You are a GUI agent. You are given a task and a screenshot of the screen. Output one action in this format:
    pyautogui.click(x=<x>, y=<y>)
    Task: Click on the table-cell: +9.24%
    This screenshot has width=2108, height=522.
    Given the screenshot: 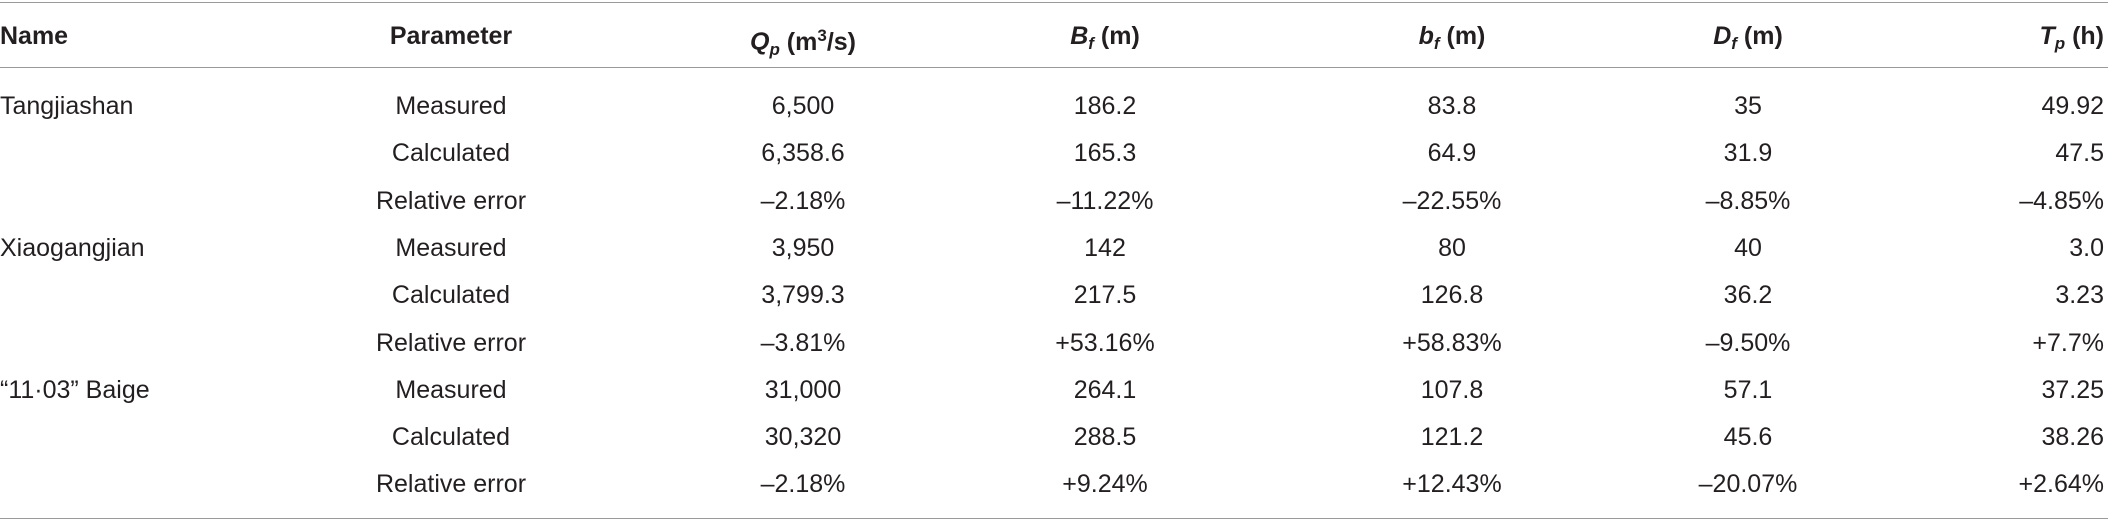 What is the action you would take?
    pyautogui.click(x=1105, y=484)
    